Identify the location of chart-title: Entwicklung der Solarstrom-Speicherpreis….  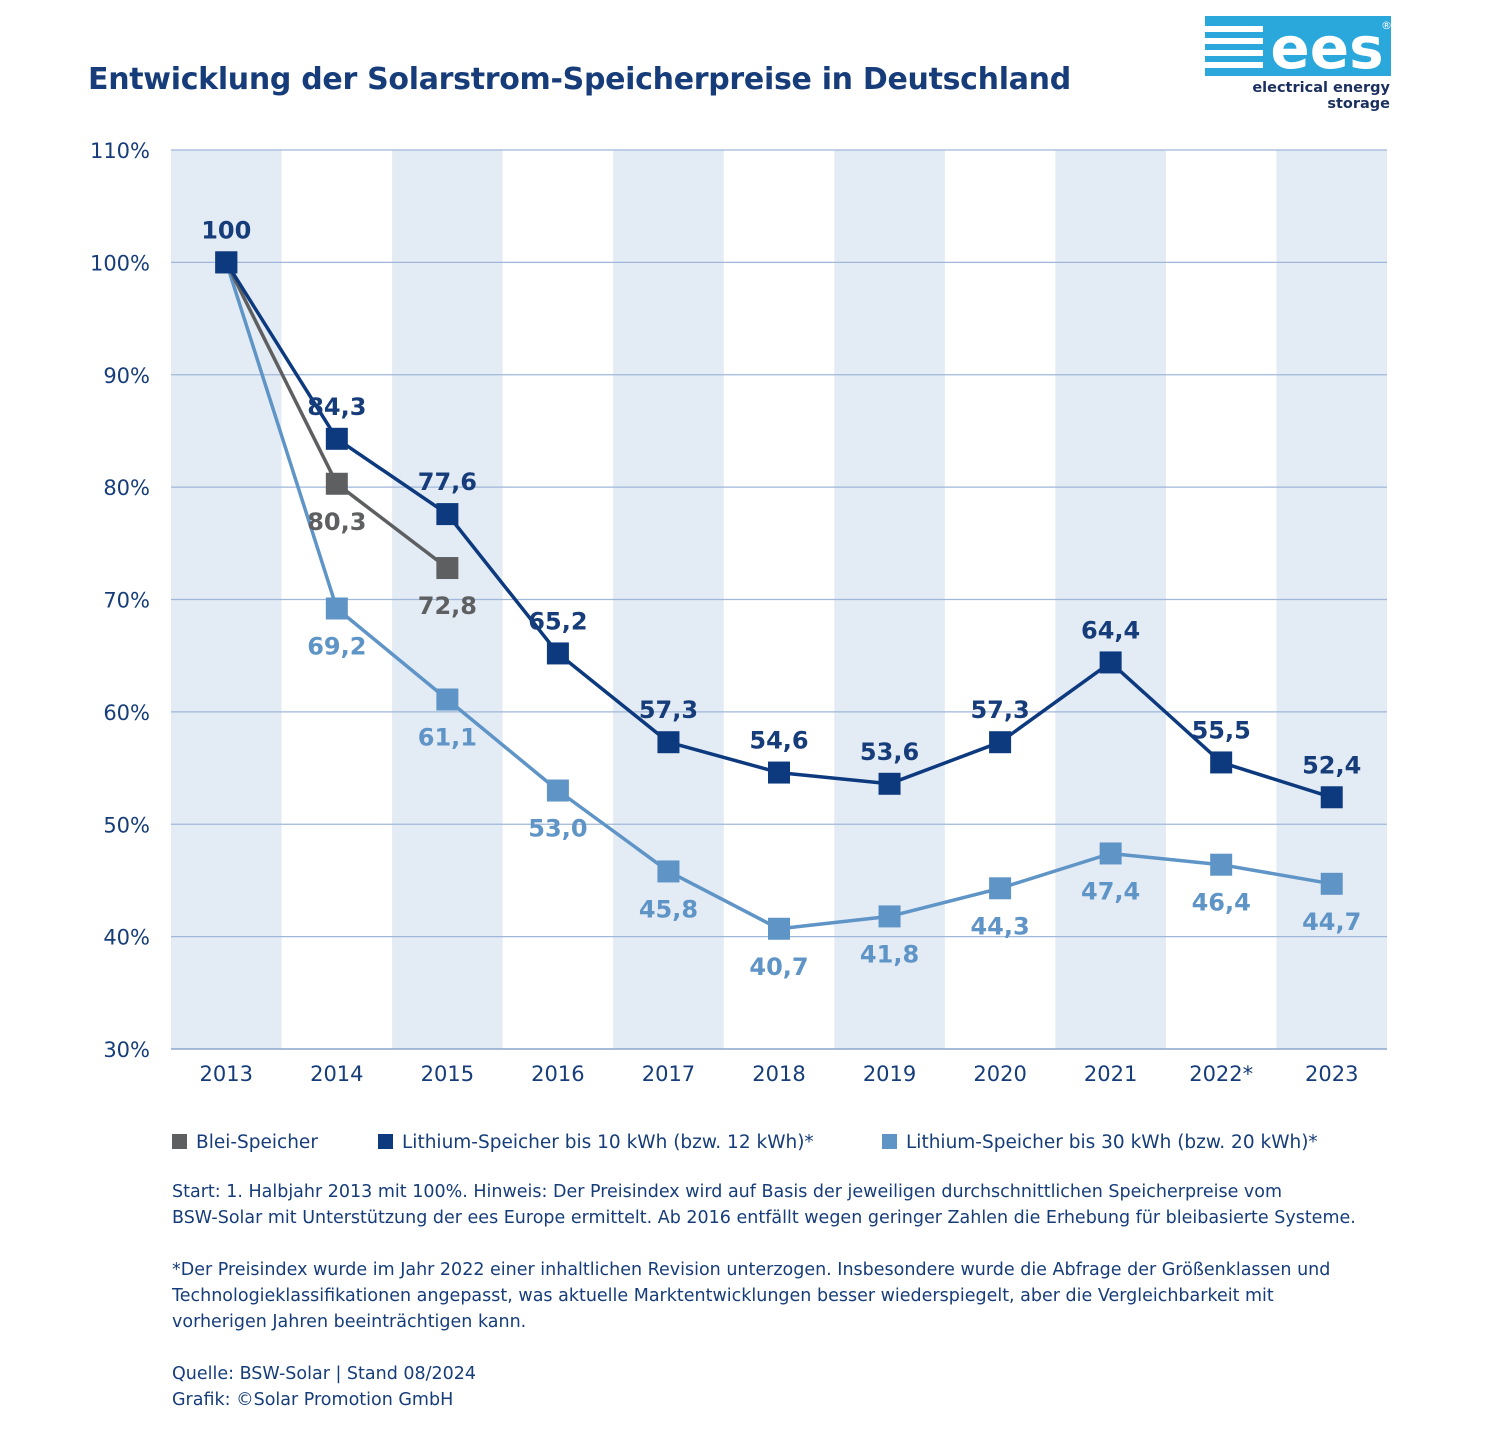
(579, 79).